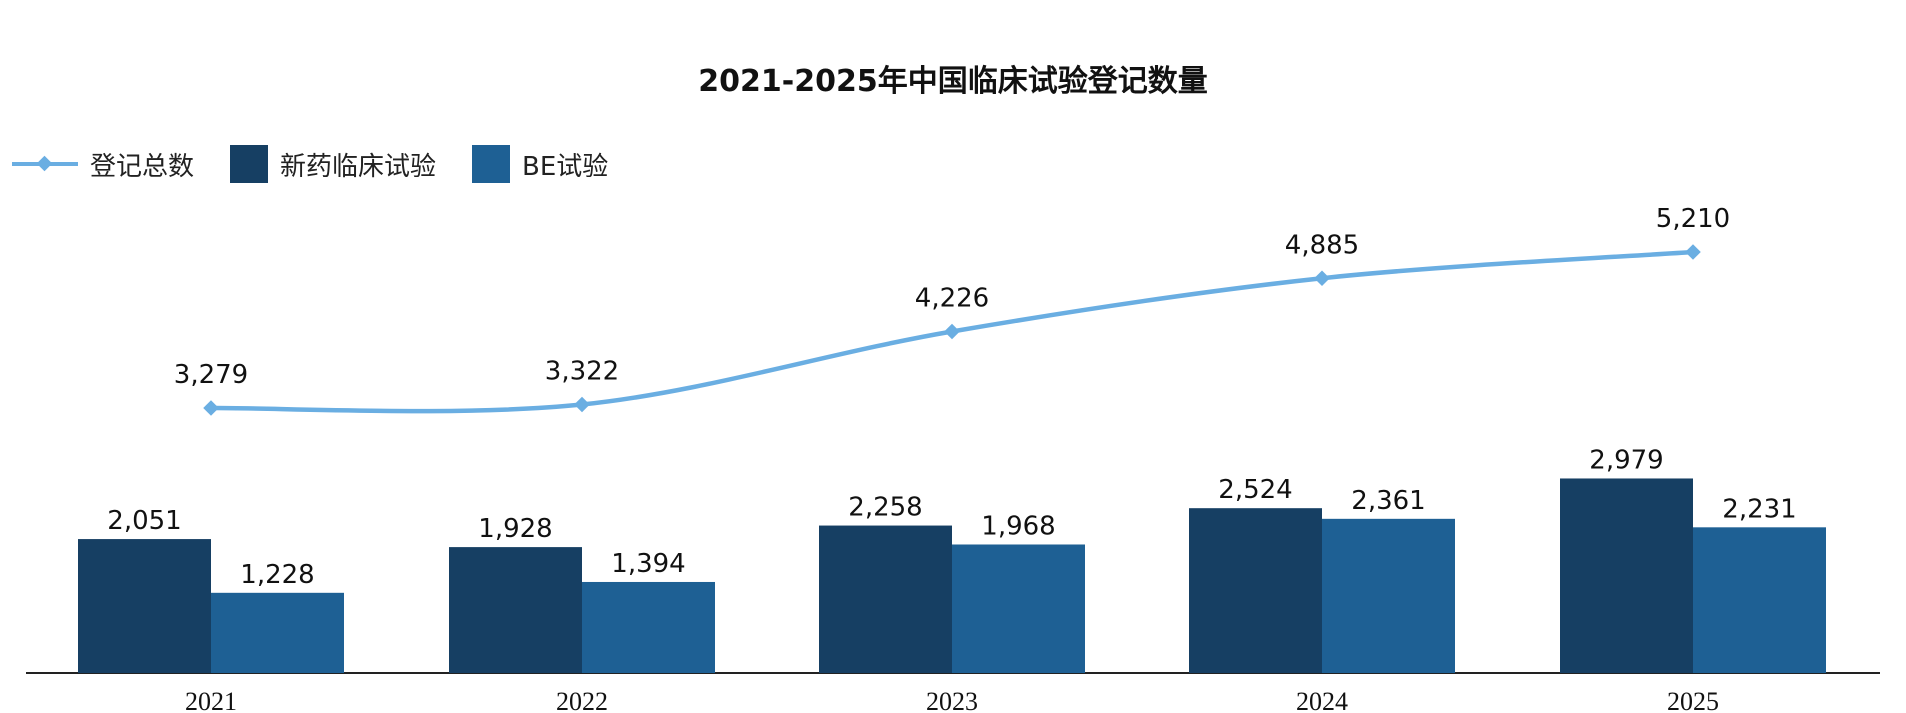  What do you see at coordinates (1322, 278) in the screenshot?
I see `line-point-total-2024` at bounding box center [1322, 278].